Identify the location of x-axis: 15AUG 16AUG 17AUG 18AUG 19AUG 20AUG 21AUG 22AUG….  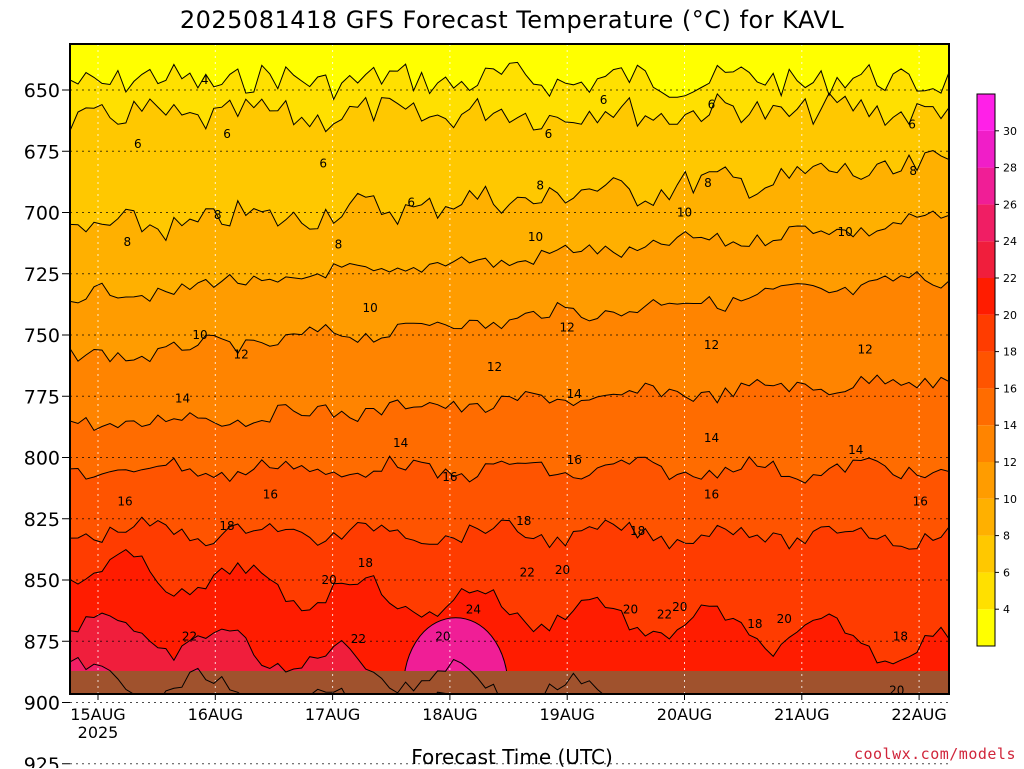
(508, 718).